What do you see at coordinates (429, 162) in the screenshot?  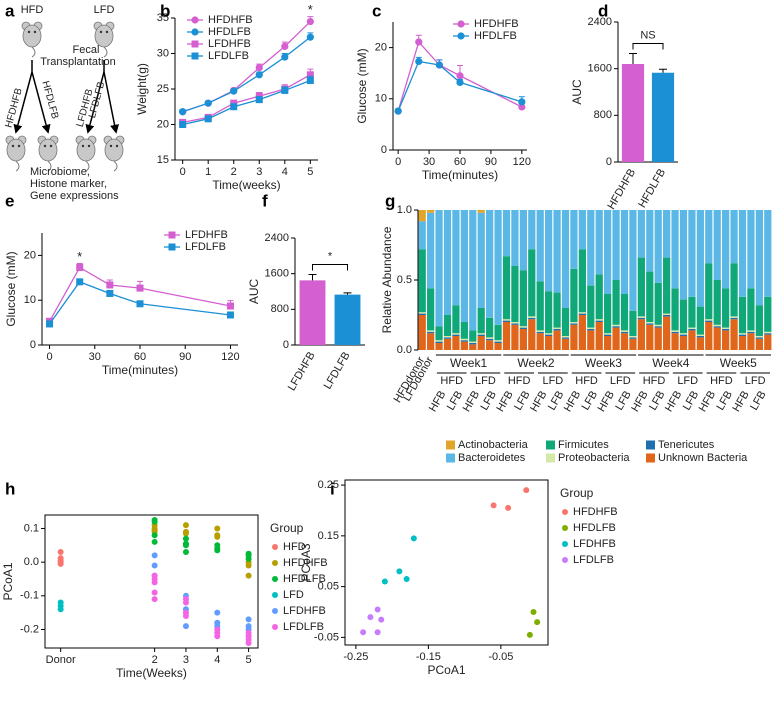 I see `x-tick-label: 30` at bounding box center [429, 162].